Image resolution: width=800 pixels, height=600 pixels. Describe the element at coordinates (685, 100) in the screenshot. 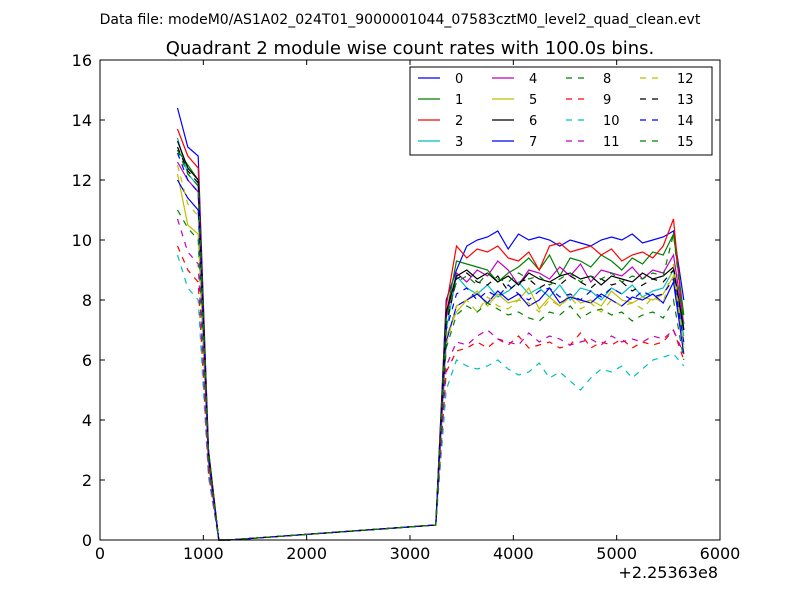

I see `legend-label-13: 13` at that location.